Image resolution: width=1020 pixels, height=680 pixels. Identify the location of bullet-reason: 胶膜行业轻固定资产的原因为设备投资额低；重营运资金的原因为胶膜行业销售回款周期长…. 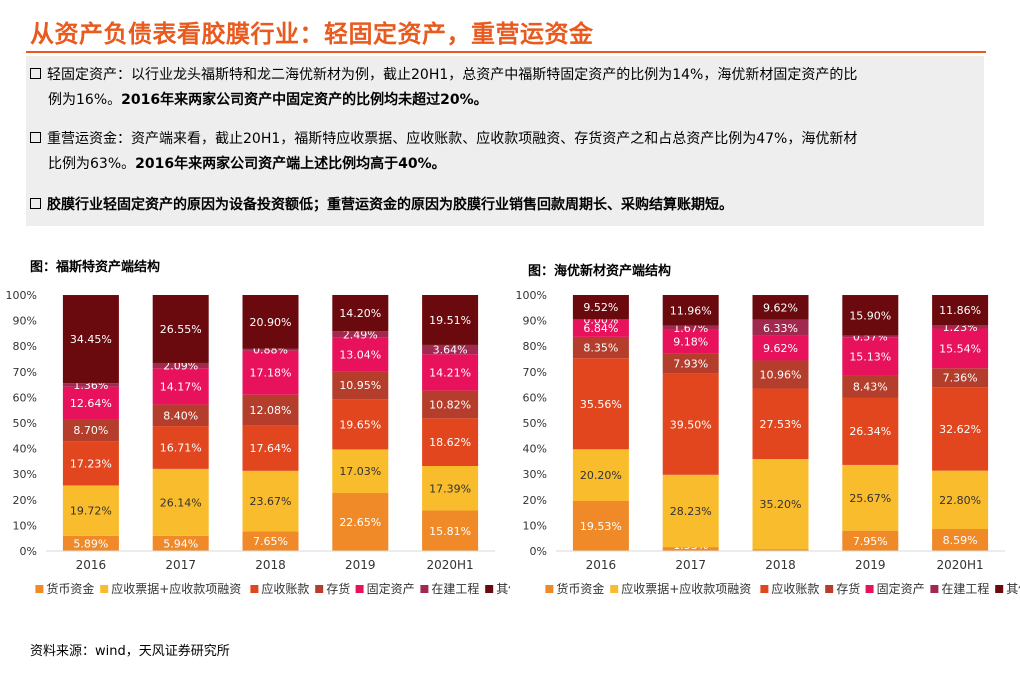
(504, 205).